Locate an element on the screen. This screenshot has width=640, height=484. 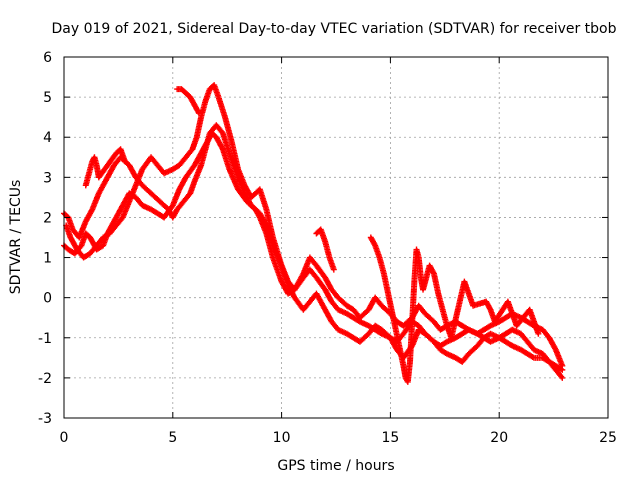
x-tick-label: 10 is located at coordinates (282, 438).